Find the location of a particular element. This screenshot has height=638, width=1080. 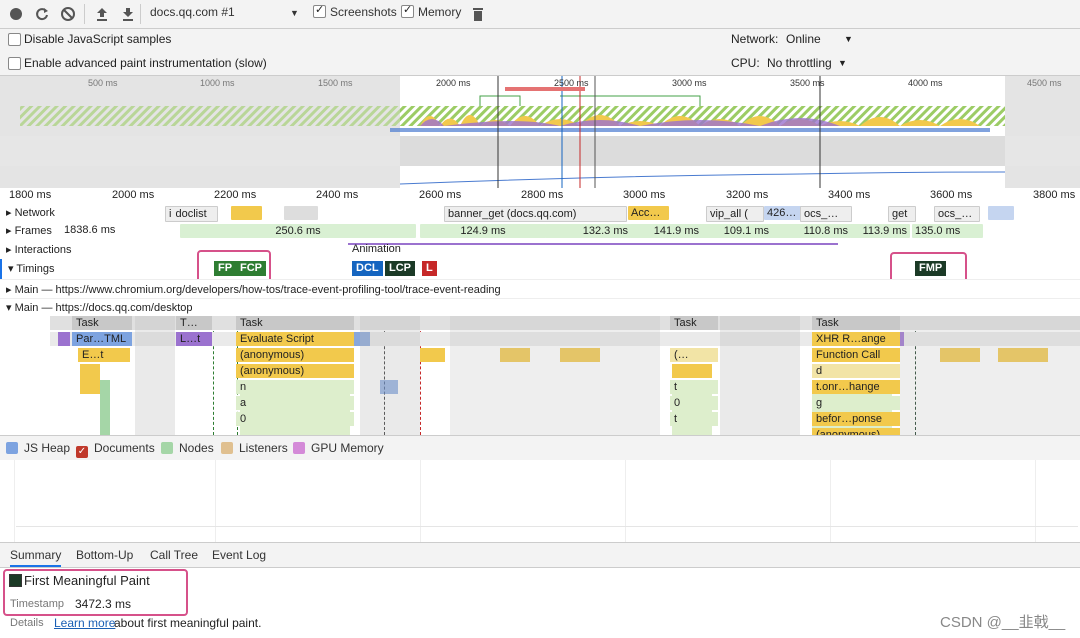

summary-title: First Meaningful Paint is located at coordinates (87, 580).